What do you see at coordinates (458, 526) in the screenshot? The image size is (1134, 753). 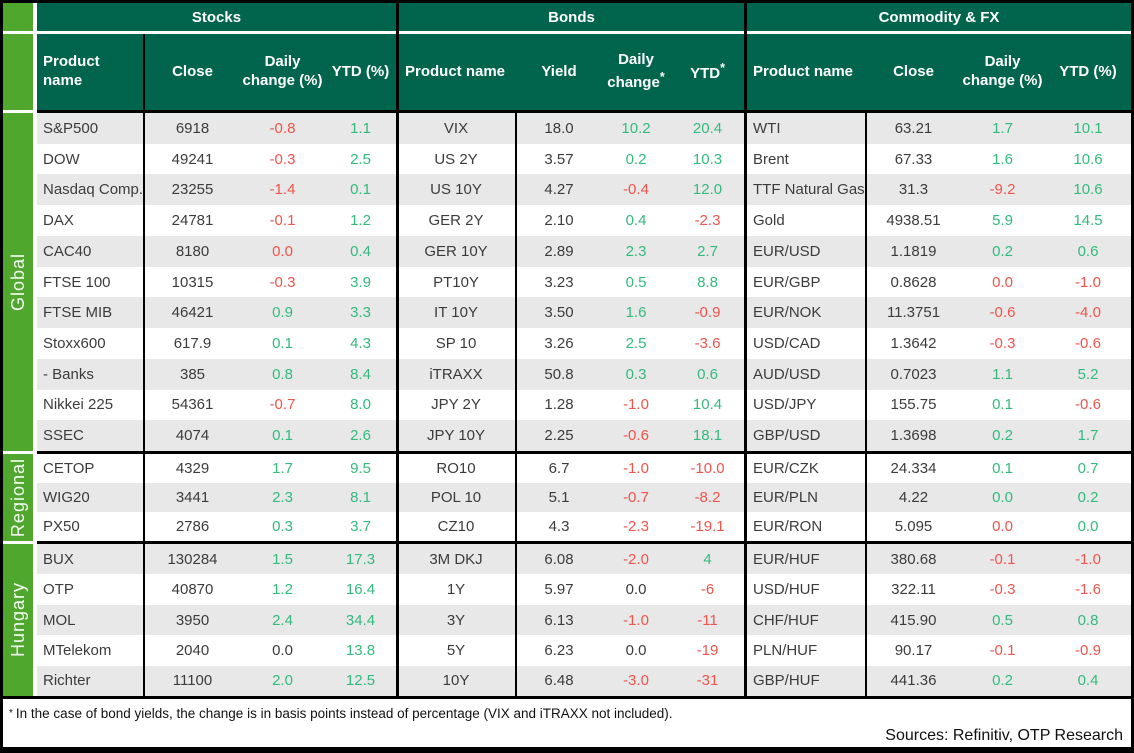 I see `product-name-cell: CZ10` at bounding box center [458, 526].